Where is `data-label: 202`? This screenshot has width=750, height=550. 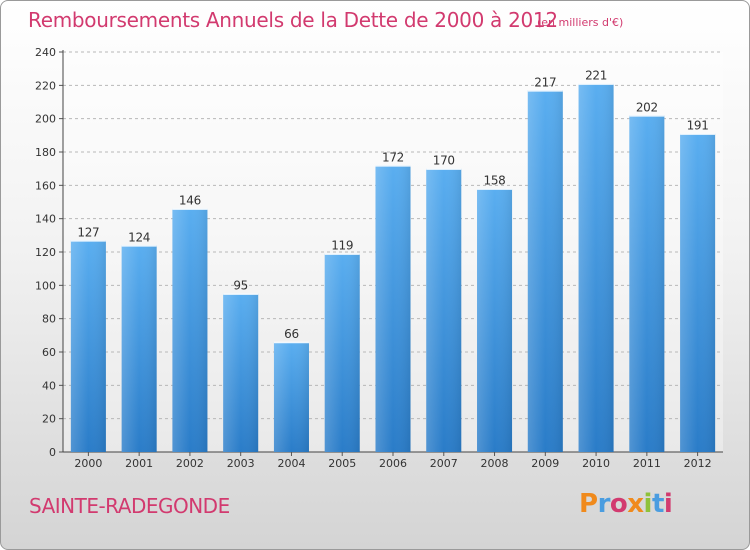 data-label: 202 is located at coordinates (647, 107).